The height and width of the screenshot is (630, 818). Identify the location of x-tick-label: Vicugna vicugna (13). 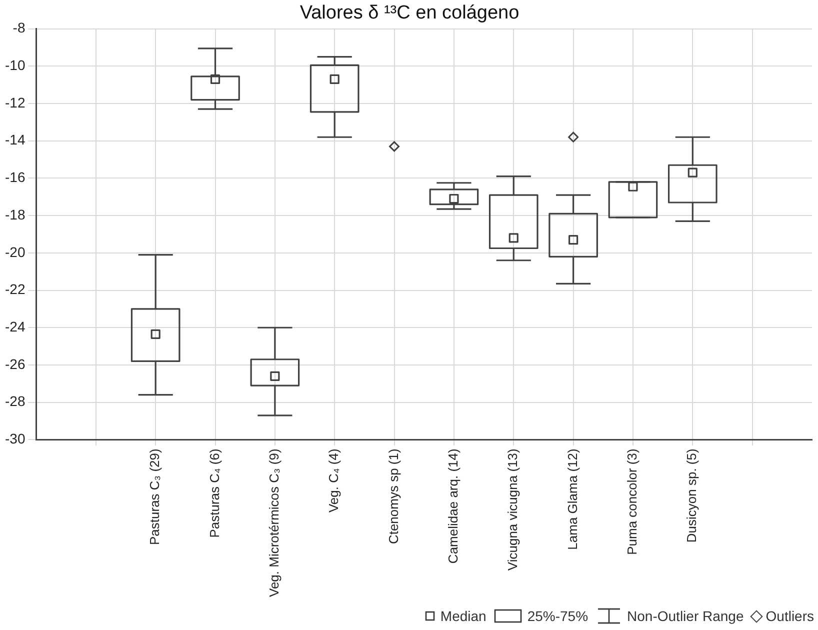
(512, 509).